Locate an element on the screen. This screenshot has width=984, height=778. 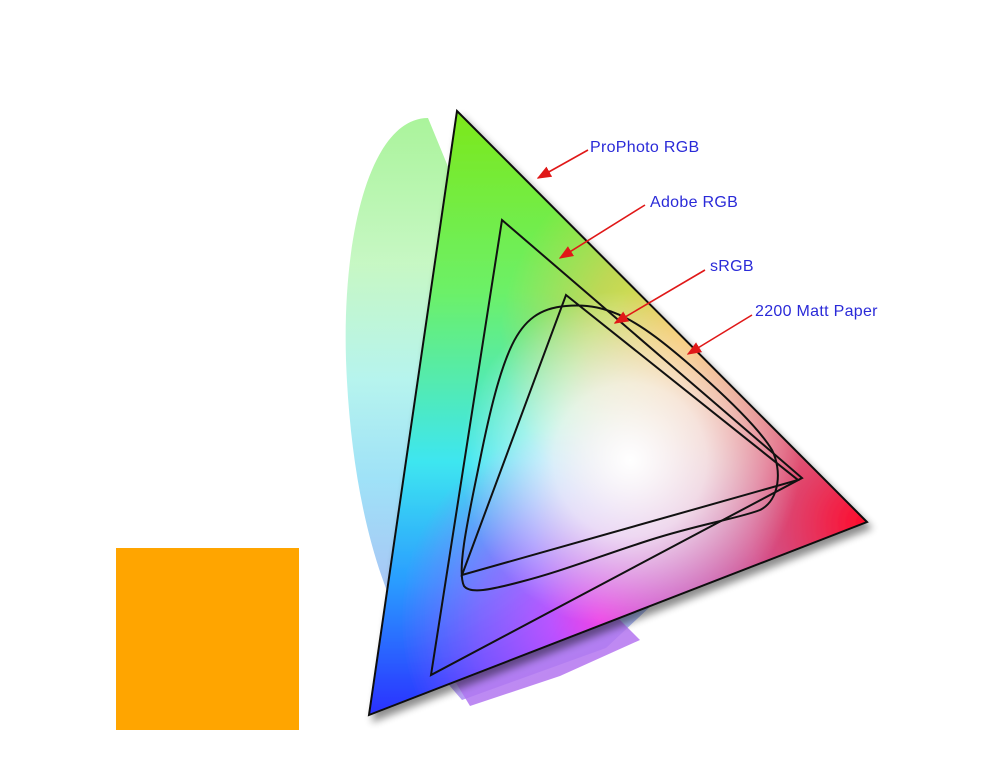
label-srgb: sRGB is located at coordinates (732, 266).